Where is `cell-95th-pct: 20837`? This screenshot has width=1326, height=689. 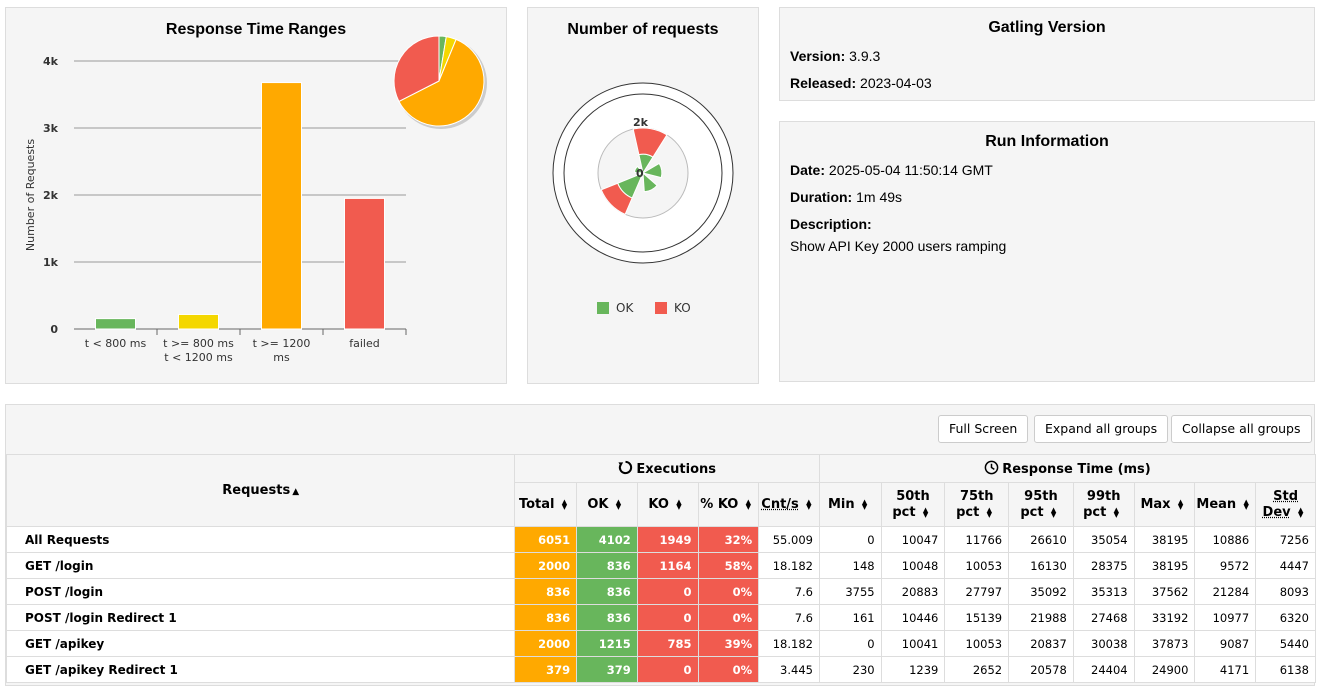 cell-95th-pct: 20837 is located at coordinates (1041, 643).